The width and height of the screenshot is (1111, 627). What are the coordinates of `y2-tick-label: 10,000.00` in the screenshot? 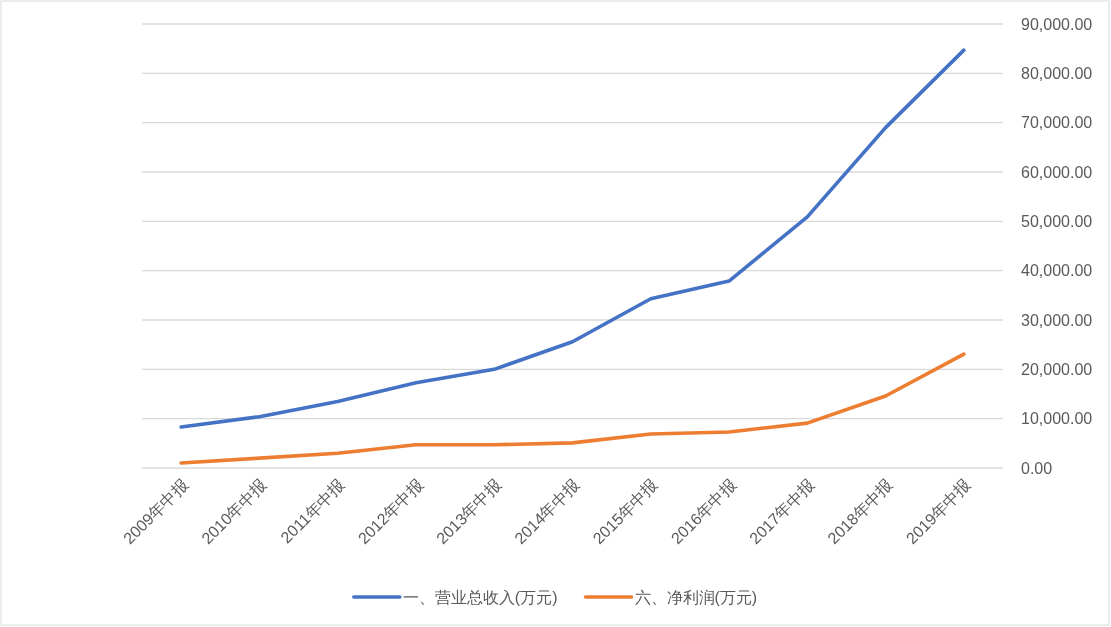 It's located at (1057, 419).